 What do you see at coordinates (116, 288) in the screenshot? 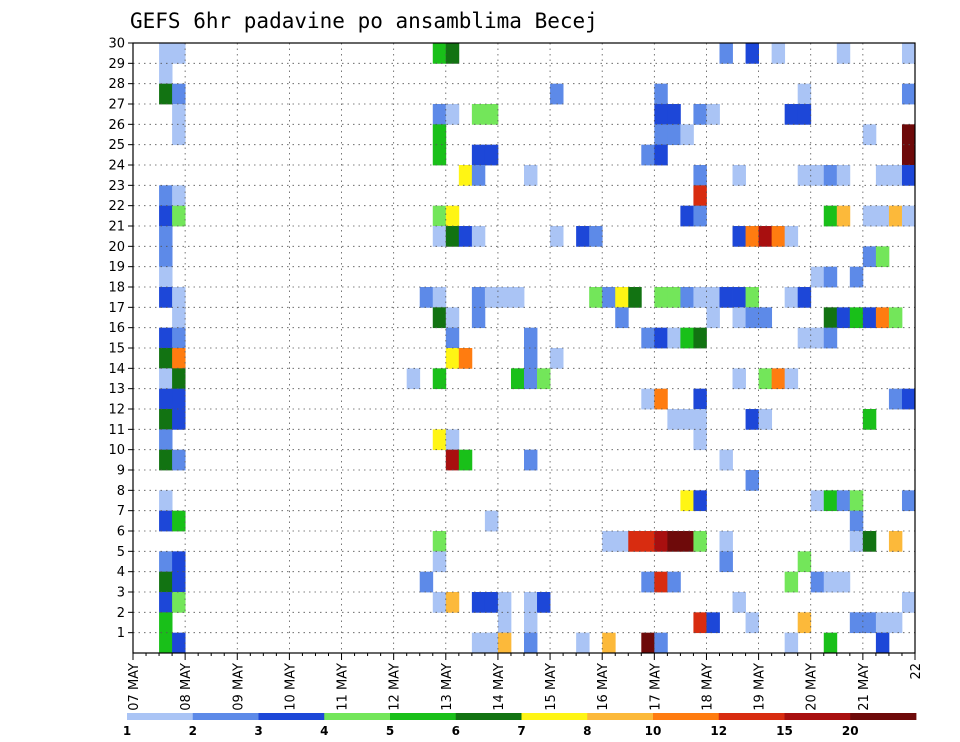
I see `y-tick-label: 18` at bounding box center [116, 288].